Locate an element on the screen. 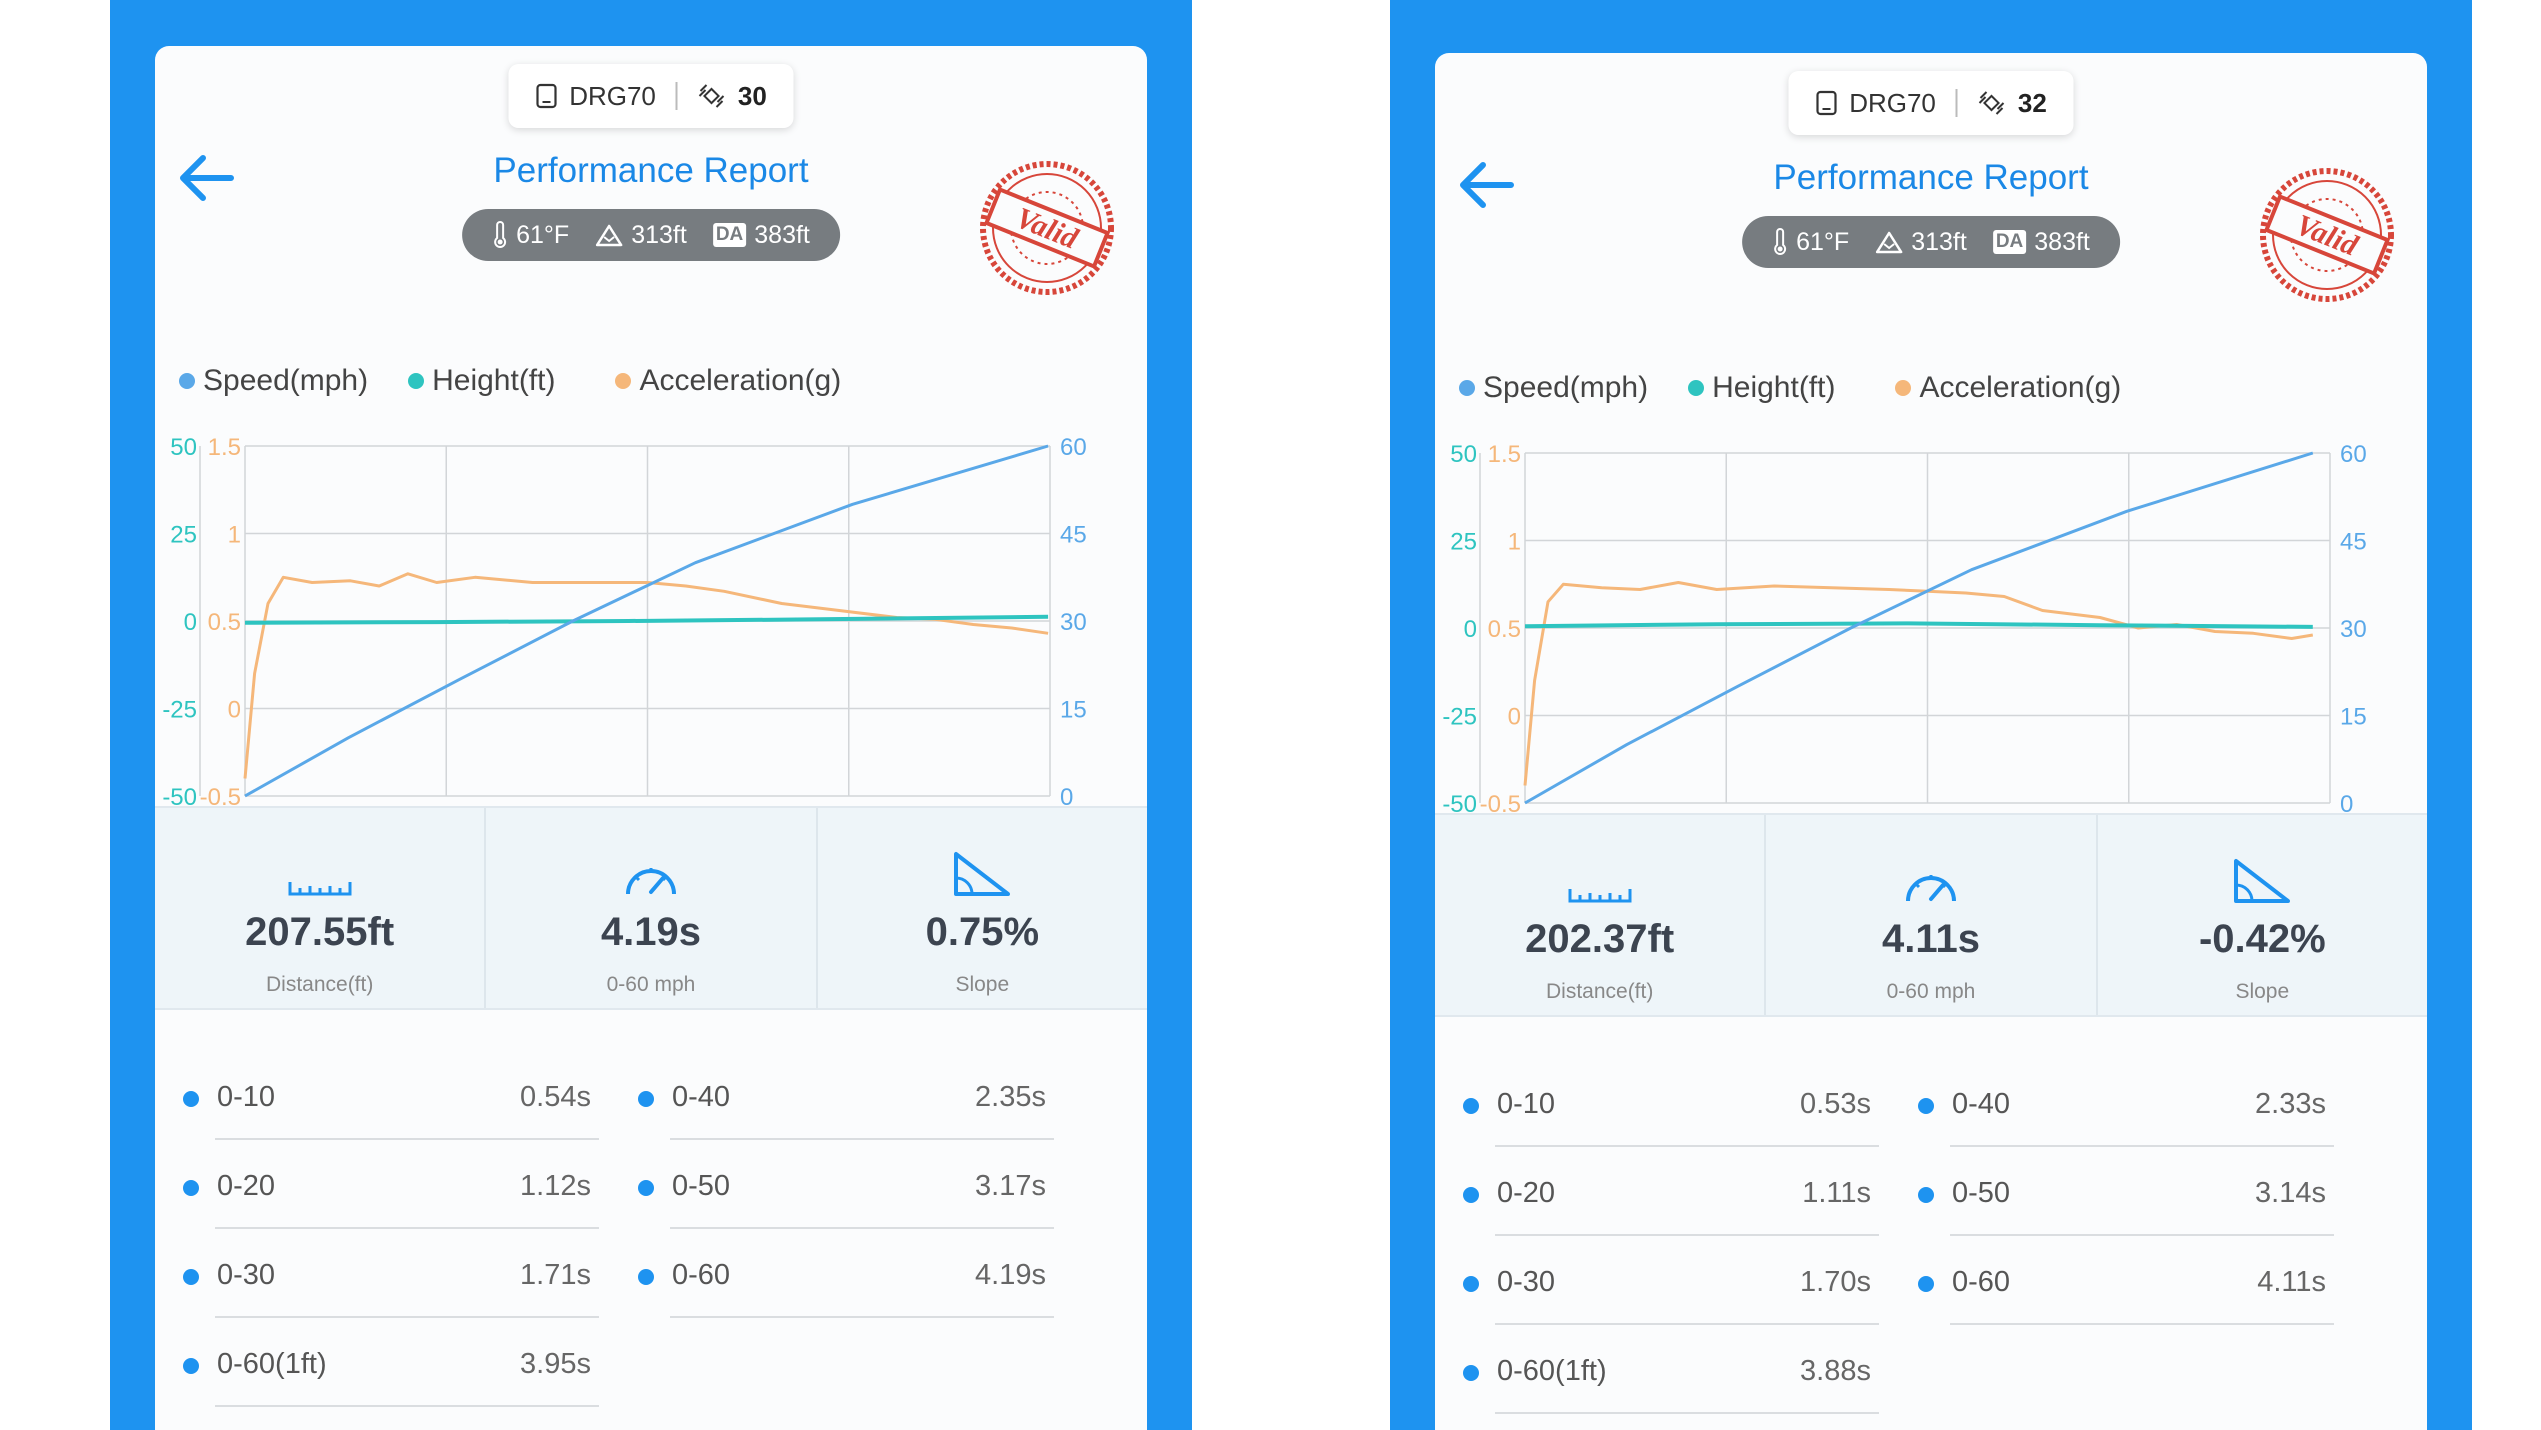 The width and height of the screenshot is (2541, 1430). speed-tick-label: 0 is located at coordinates (1066, 795).